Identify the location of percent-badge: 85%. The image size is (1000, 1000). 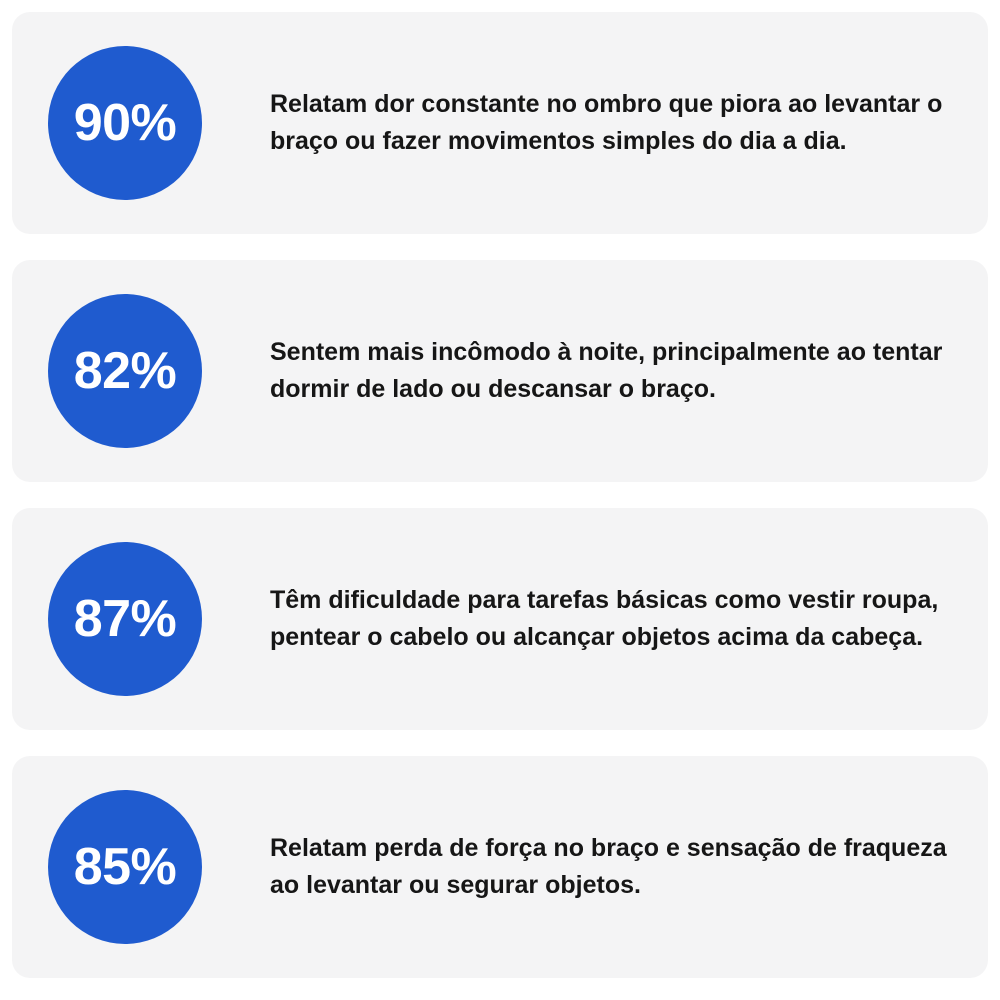
(125, 867).